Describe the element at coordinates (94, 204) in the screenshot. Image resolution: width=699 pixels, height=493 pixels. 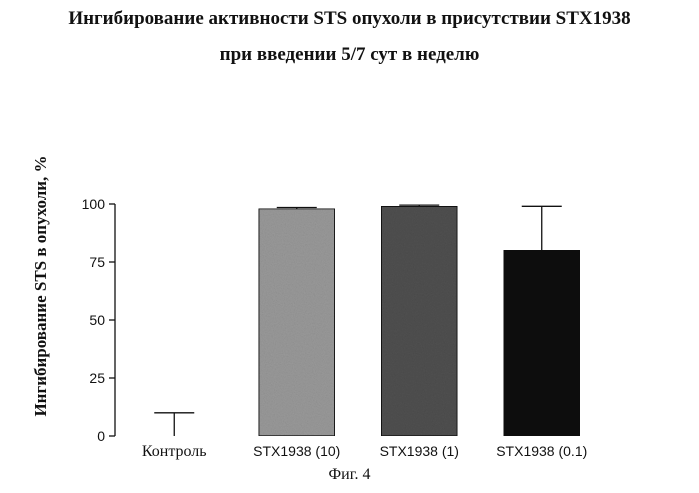
I see `y-tick-label: 100` at that location.